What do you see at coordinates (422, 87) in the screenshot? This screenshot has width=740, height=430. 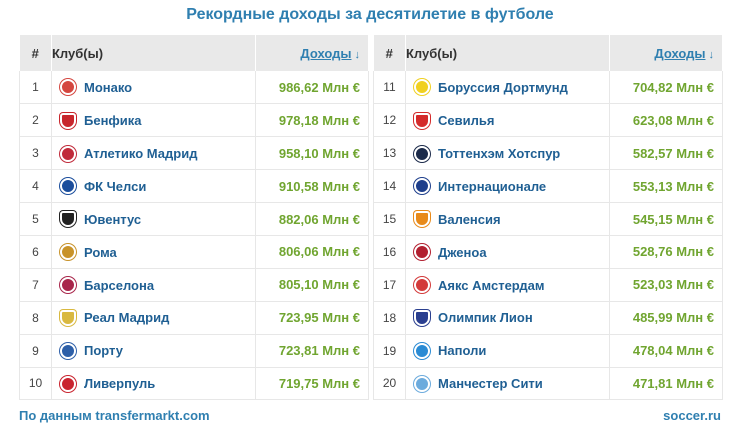 I see `dortmund-logo-icon` at bounding box center [422, 87].